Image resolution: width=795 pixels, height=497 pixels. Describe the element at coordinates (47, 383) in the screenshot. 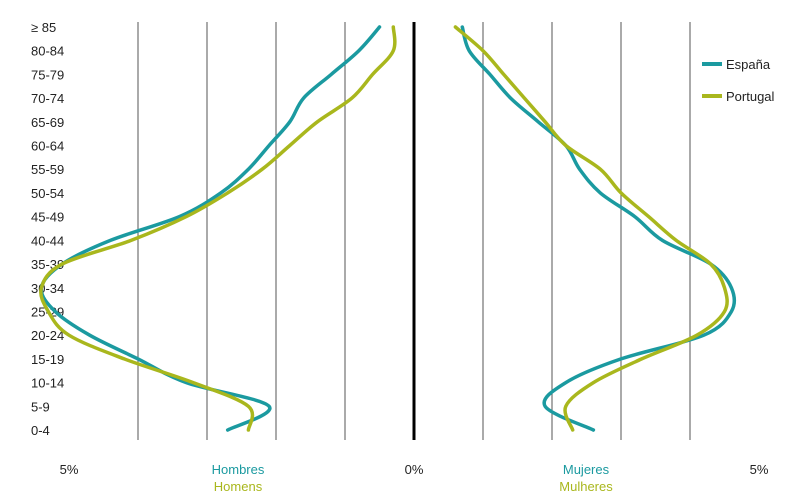

I see `age-group-label: 10-14` at that location.